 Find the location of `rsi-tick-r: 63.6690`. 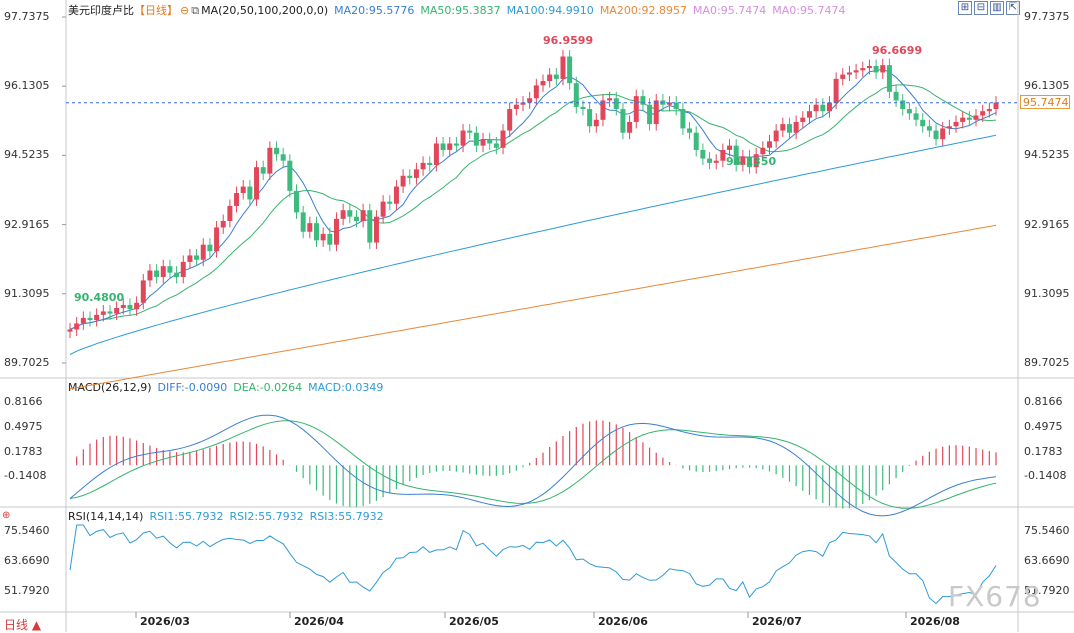

rsi-tick-r: 63.6690 is located at coordinates (1047, 560).